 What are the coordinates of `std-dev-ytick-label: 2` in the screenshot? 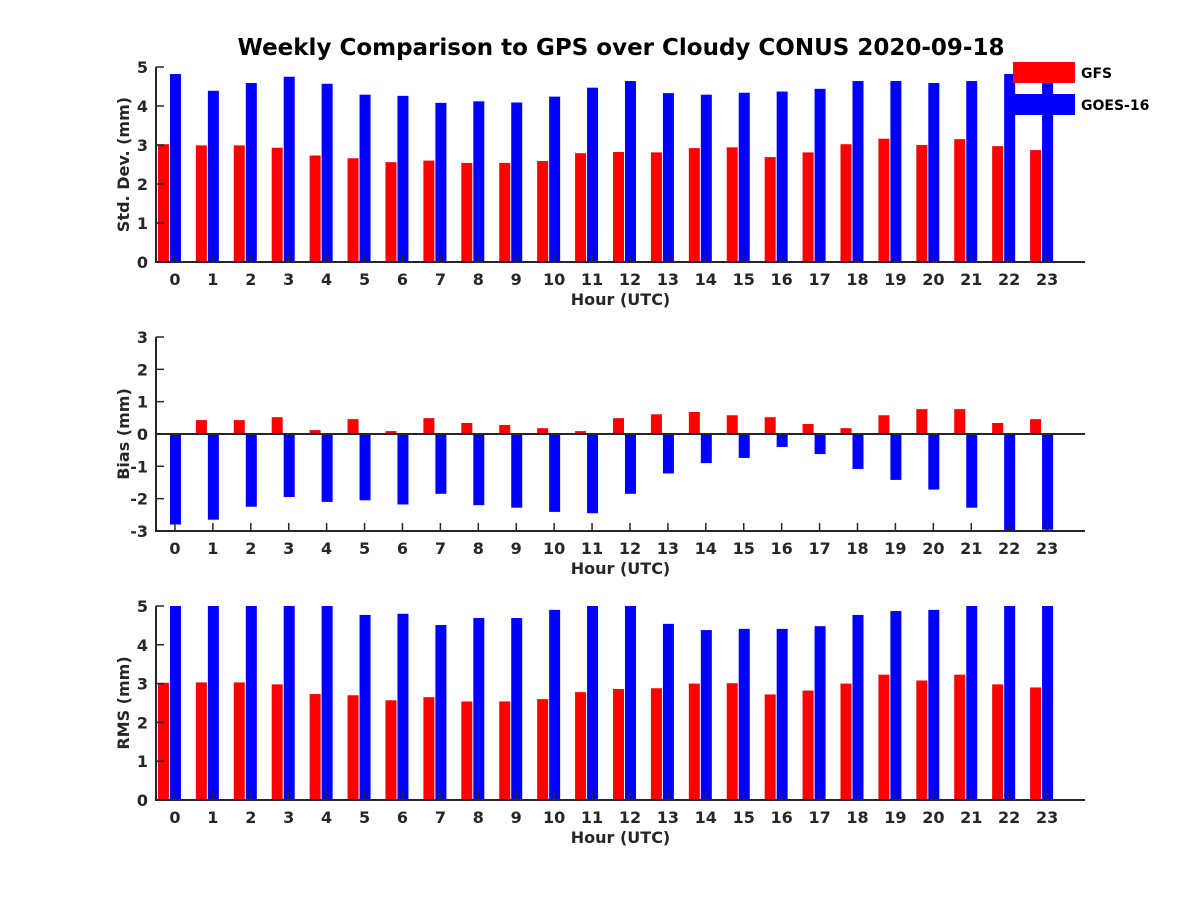 It's located at (142, 184).